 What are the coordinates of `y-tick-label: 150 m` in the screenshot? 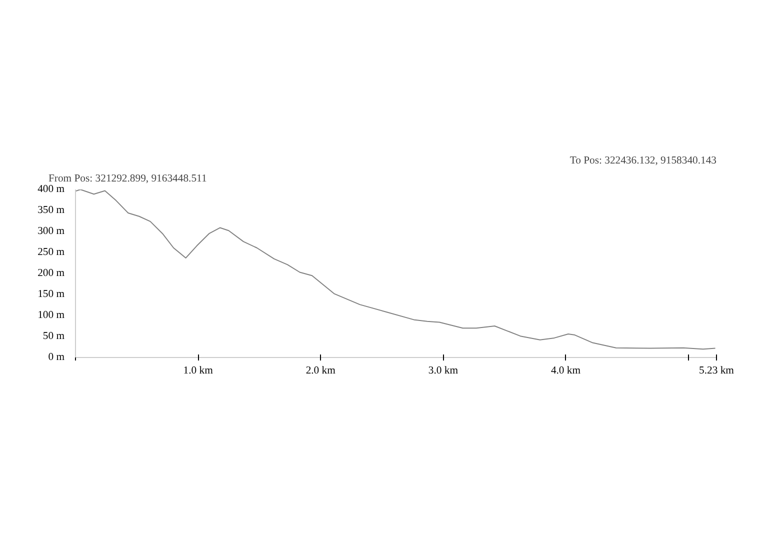 It's located at (52, 294).